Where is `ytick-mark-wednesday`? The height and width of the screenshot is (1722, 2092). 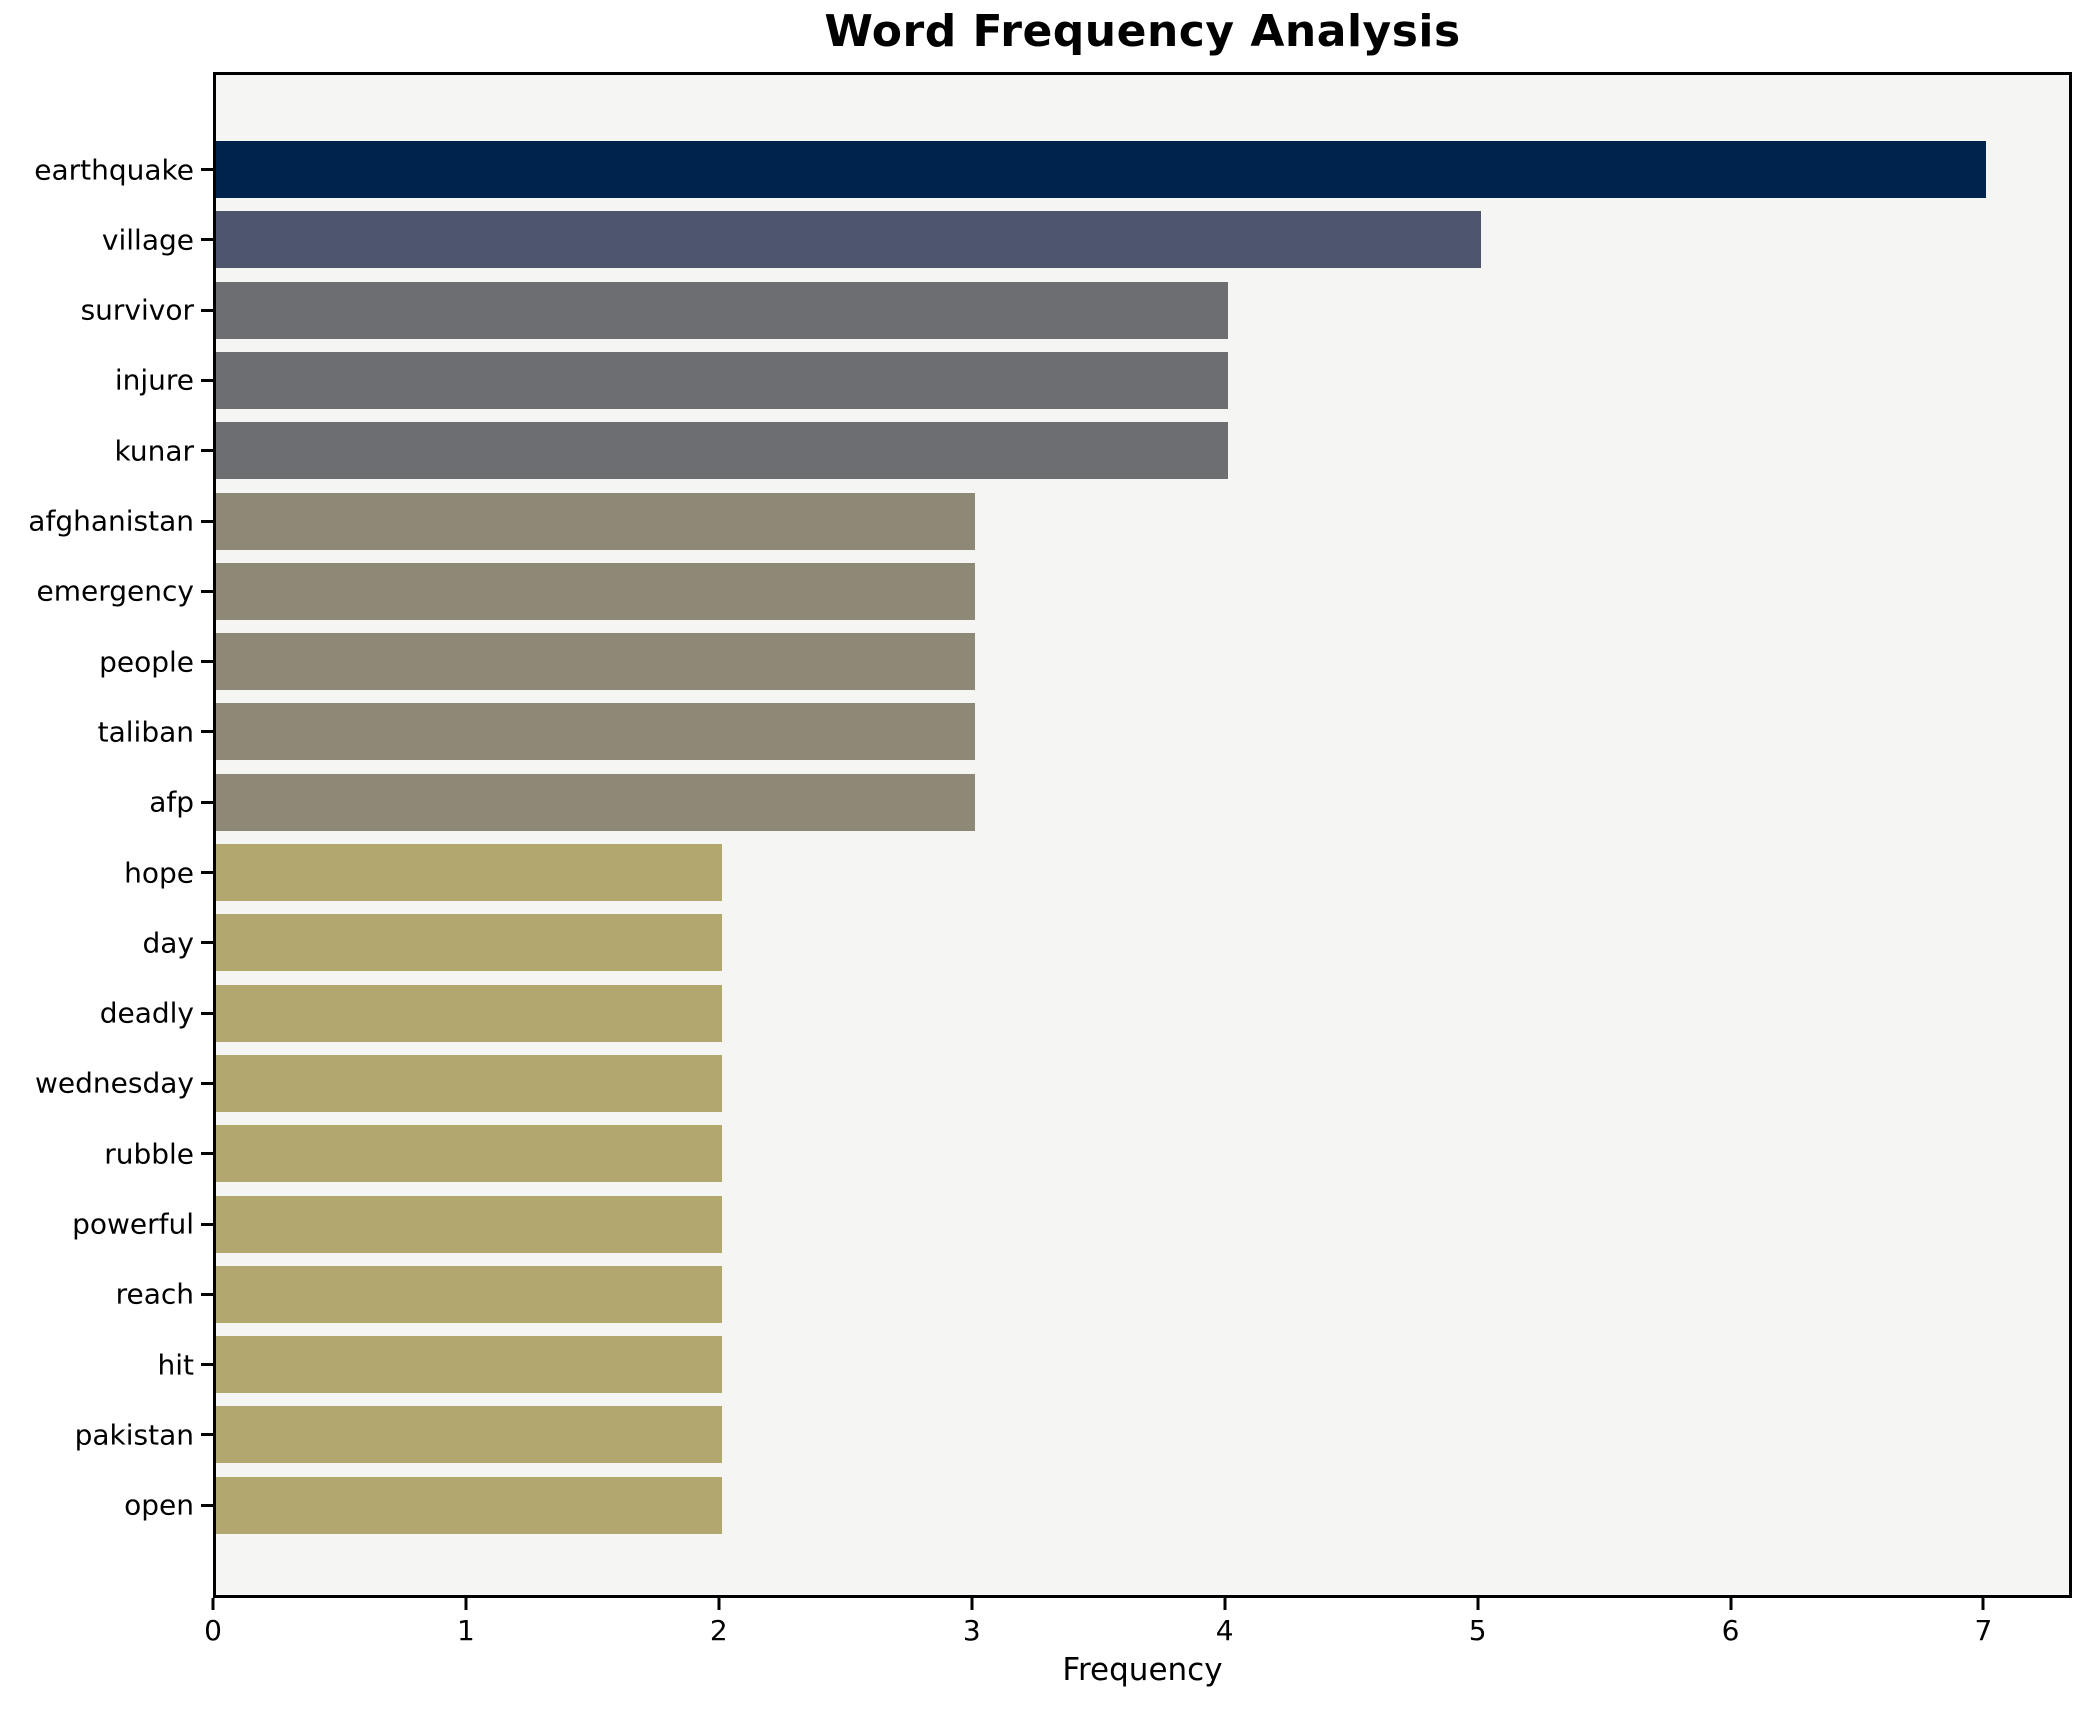
ytick-mark-wednesday is located at coordinates (207, 1083).